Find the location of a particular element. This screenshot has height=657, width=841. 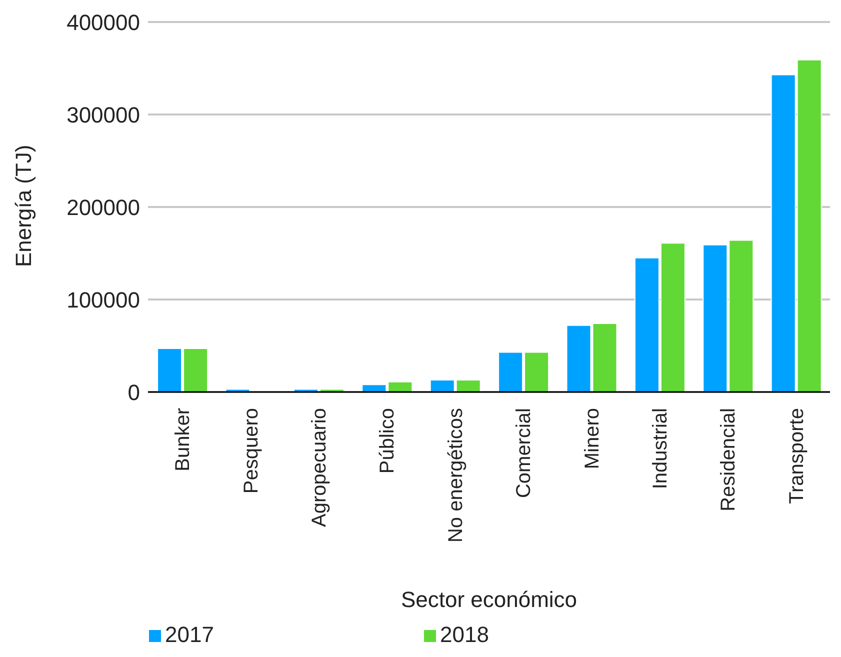

x-tick-label: Pesquero is located at coordinates (251, 451).